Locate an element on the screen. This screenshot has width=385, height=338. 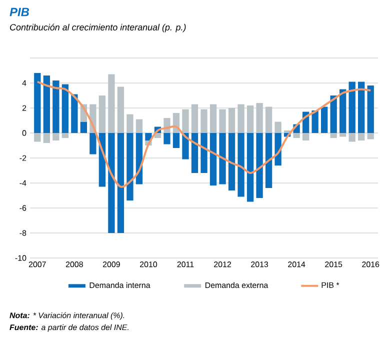
chart-title: PIB is located at coordinates (20, 12).